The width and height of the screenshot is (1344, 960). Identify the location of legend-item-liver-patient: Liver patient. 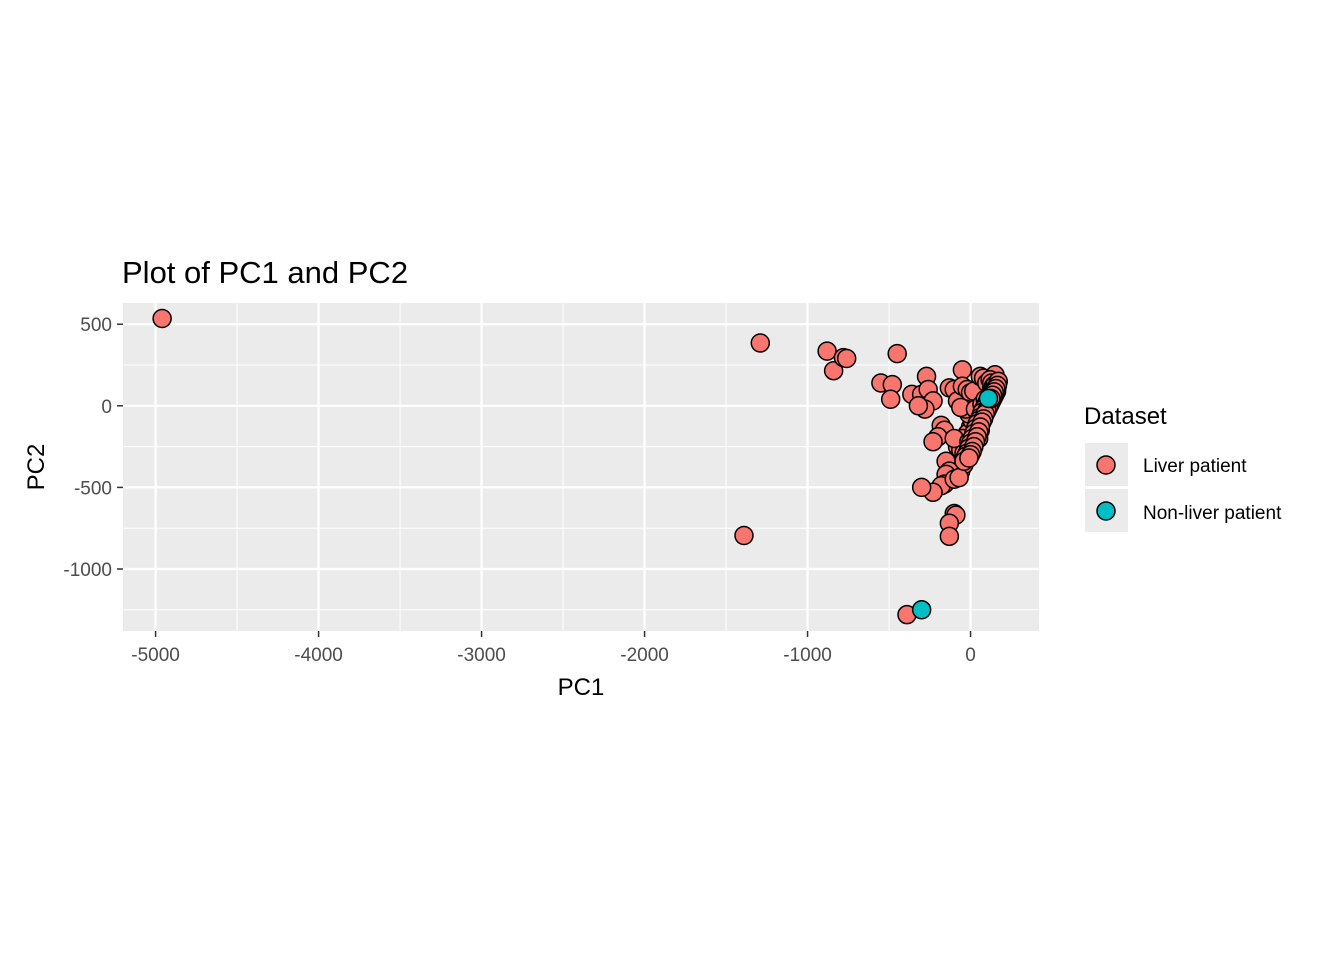
(1166, 464).